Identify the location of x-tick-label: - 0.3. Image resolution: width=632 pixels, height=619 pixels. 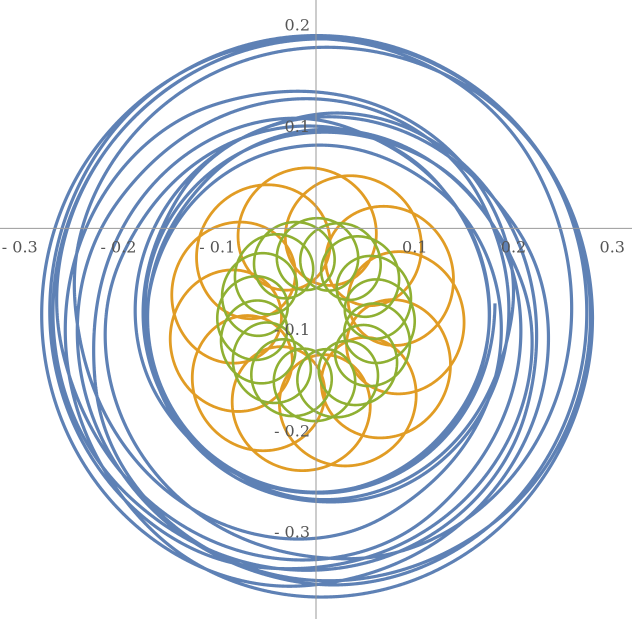
(20, 246).